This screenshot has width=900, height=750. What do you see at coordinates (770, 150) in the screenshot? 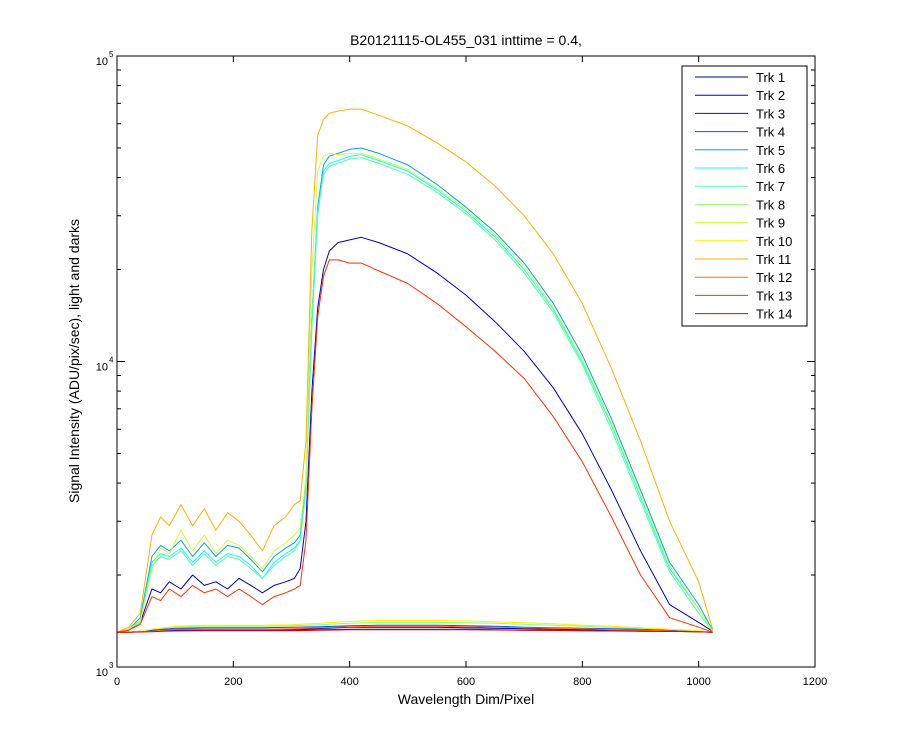
I see `legend-label: Trk 5` at bounding box center [770, 150].